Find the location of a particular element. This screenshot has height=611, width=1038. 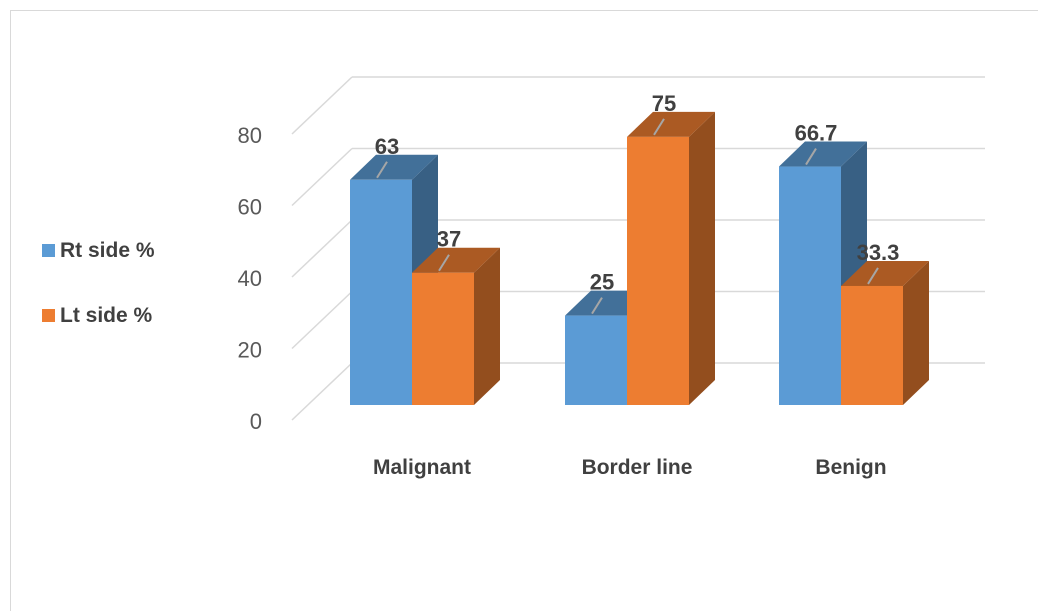

legend-label-lt-side: Lt side % is located at coordinates (106, 315).